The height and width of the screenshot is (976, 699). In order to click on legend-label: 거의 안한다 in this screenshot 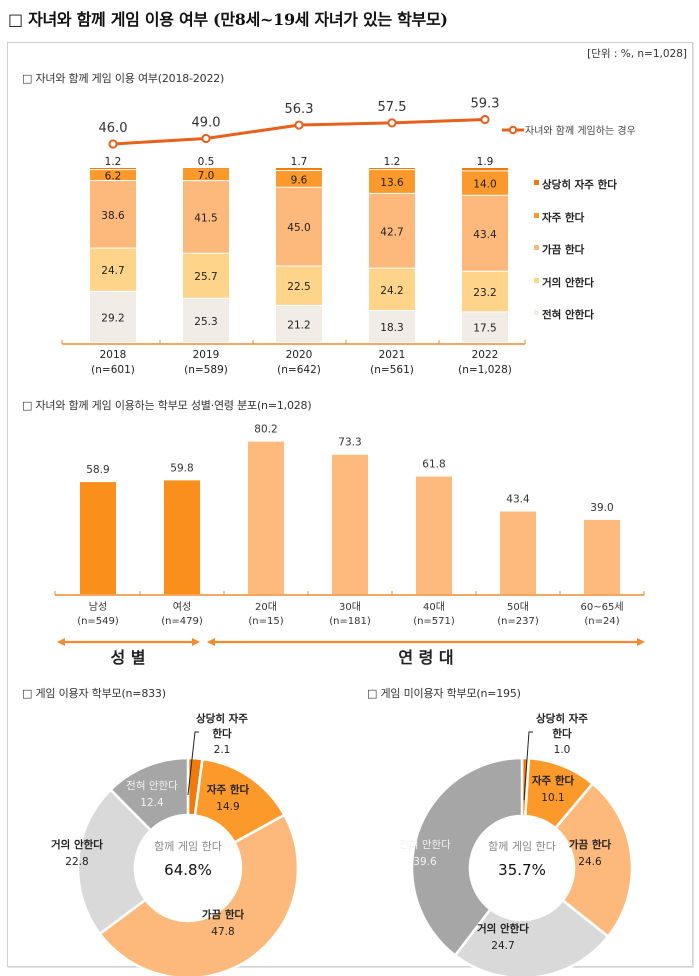, I will do `click(568, 282)`.